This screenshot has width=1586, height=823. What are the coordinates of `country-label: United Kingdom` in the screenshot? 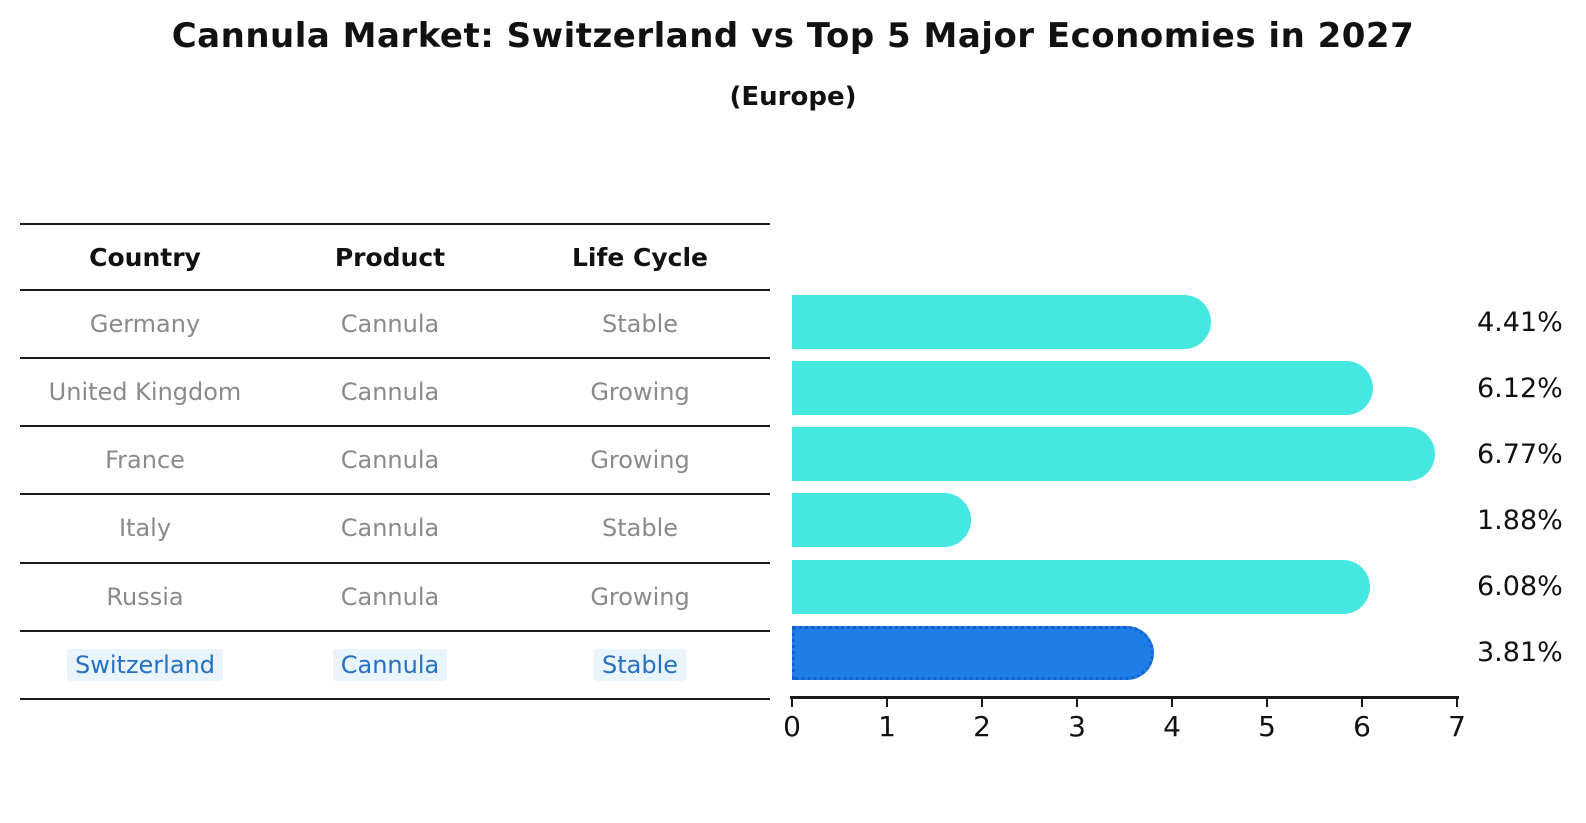 It's located at (145, 392).